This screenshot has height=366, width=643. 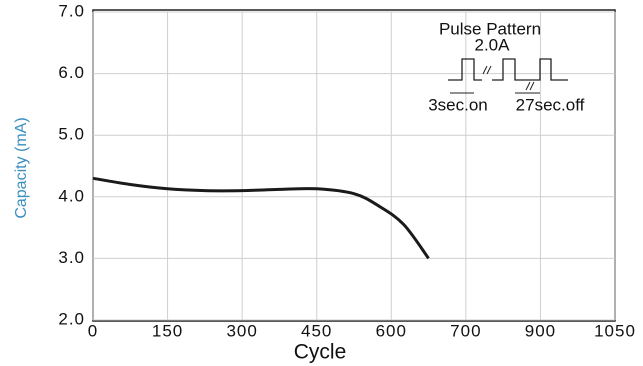 I want to click on annotation: 2.0A, so click(x=493, y=44).